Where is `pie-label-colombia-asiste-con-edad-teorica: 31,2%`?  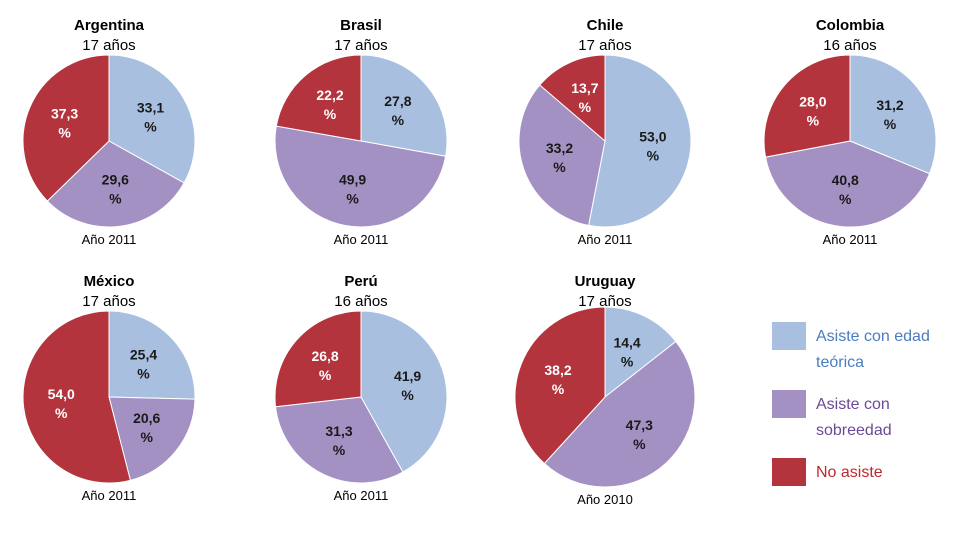 pie-label-colombia-asiste-con-edad-teorica: 31,2% is located at coordinates (889, 114).